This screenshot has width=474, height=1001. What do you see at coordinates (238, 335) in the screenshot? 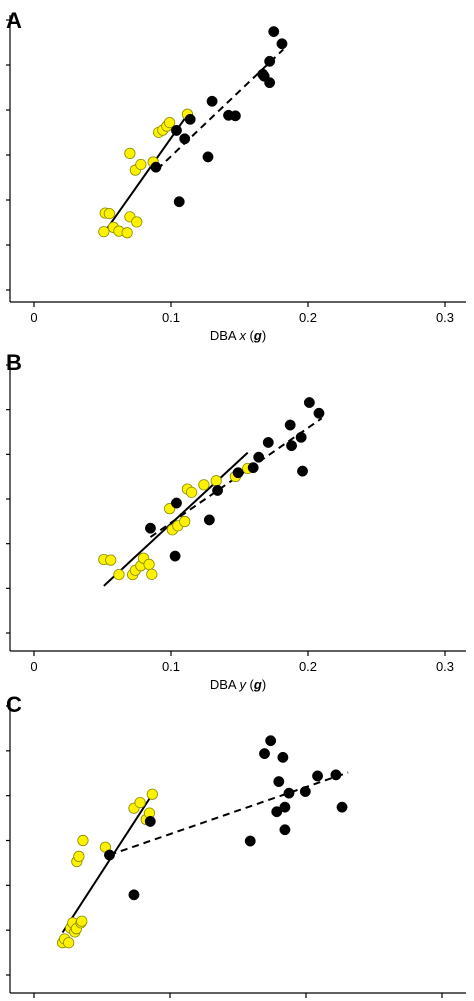
I see `x-axis-title: DBA x (g)` at bounding box center [238, 335].